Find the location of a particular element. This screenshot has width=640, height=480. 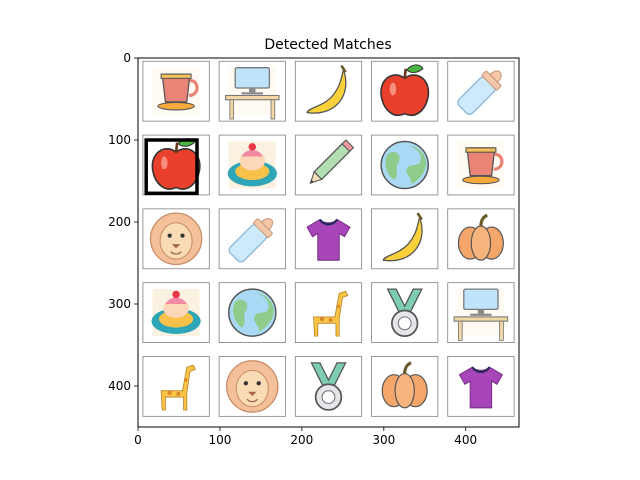

x-tick-label: 300 is located at coordinates (383, 440).